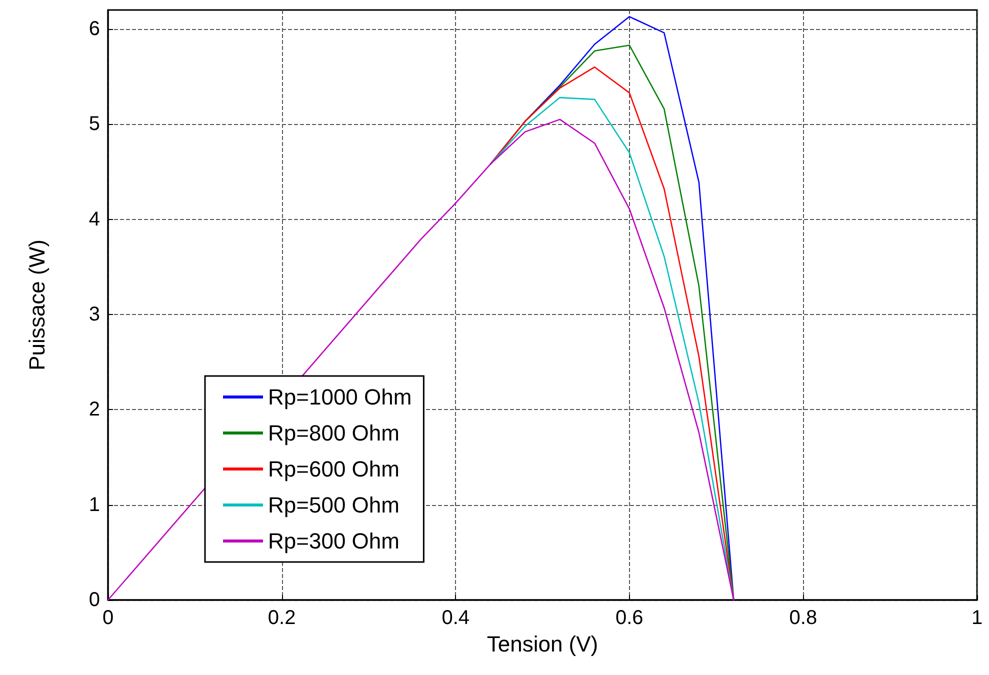 The image size is (989, 675). Describe the element at coordinates (456, 618) in the screenshot. I see `x-tick-label: 0.4` at that location.